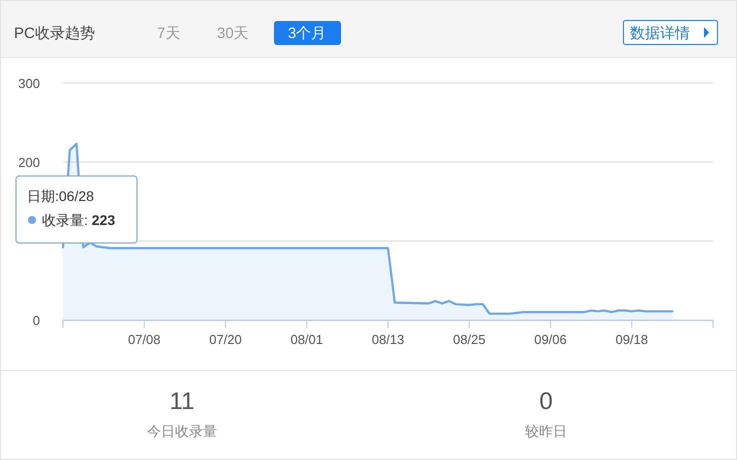 This screenshot has width=737, height=460. What do you see at coordinates (469, 339) in the screenshot?
I see `x-tick-label: 08/25` at bounding box center [469, 339].